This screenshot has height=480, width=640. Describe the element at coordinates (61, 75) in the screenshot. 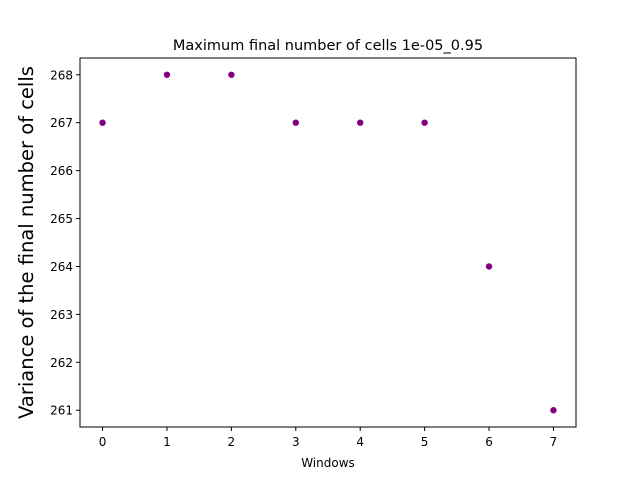

I see `y-tick-label: 268` at that location.